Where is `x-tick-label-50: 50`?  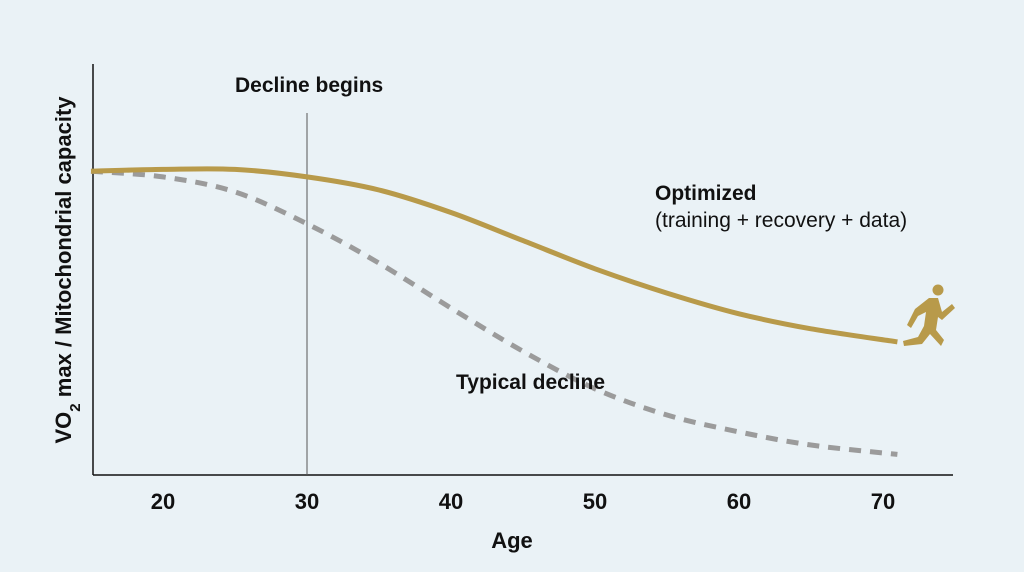
x-tick-label-50: 50 is located at coordinates (595, 501).